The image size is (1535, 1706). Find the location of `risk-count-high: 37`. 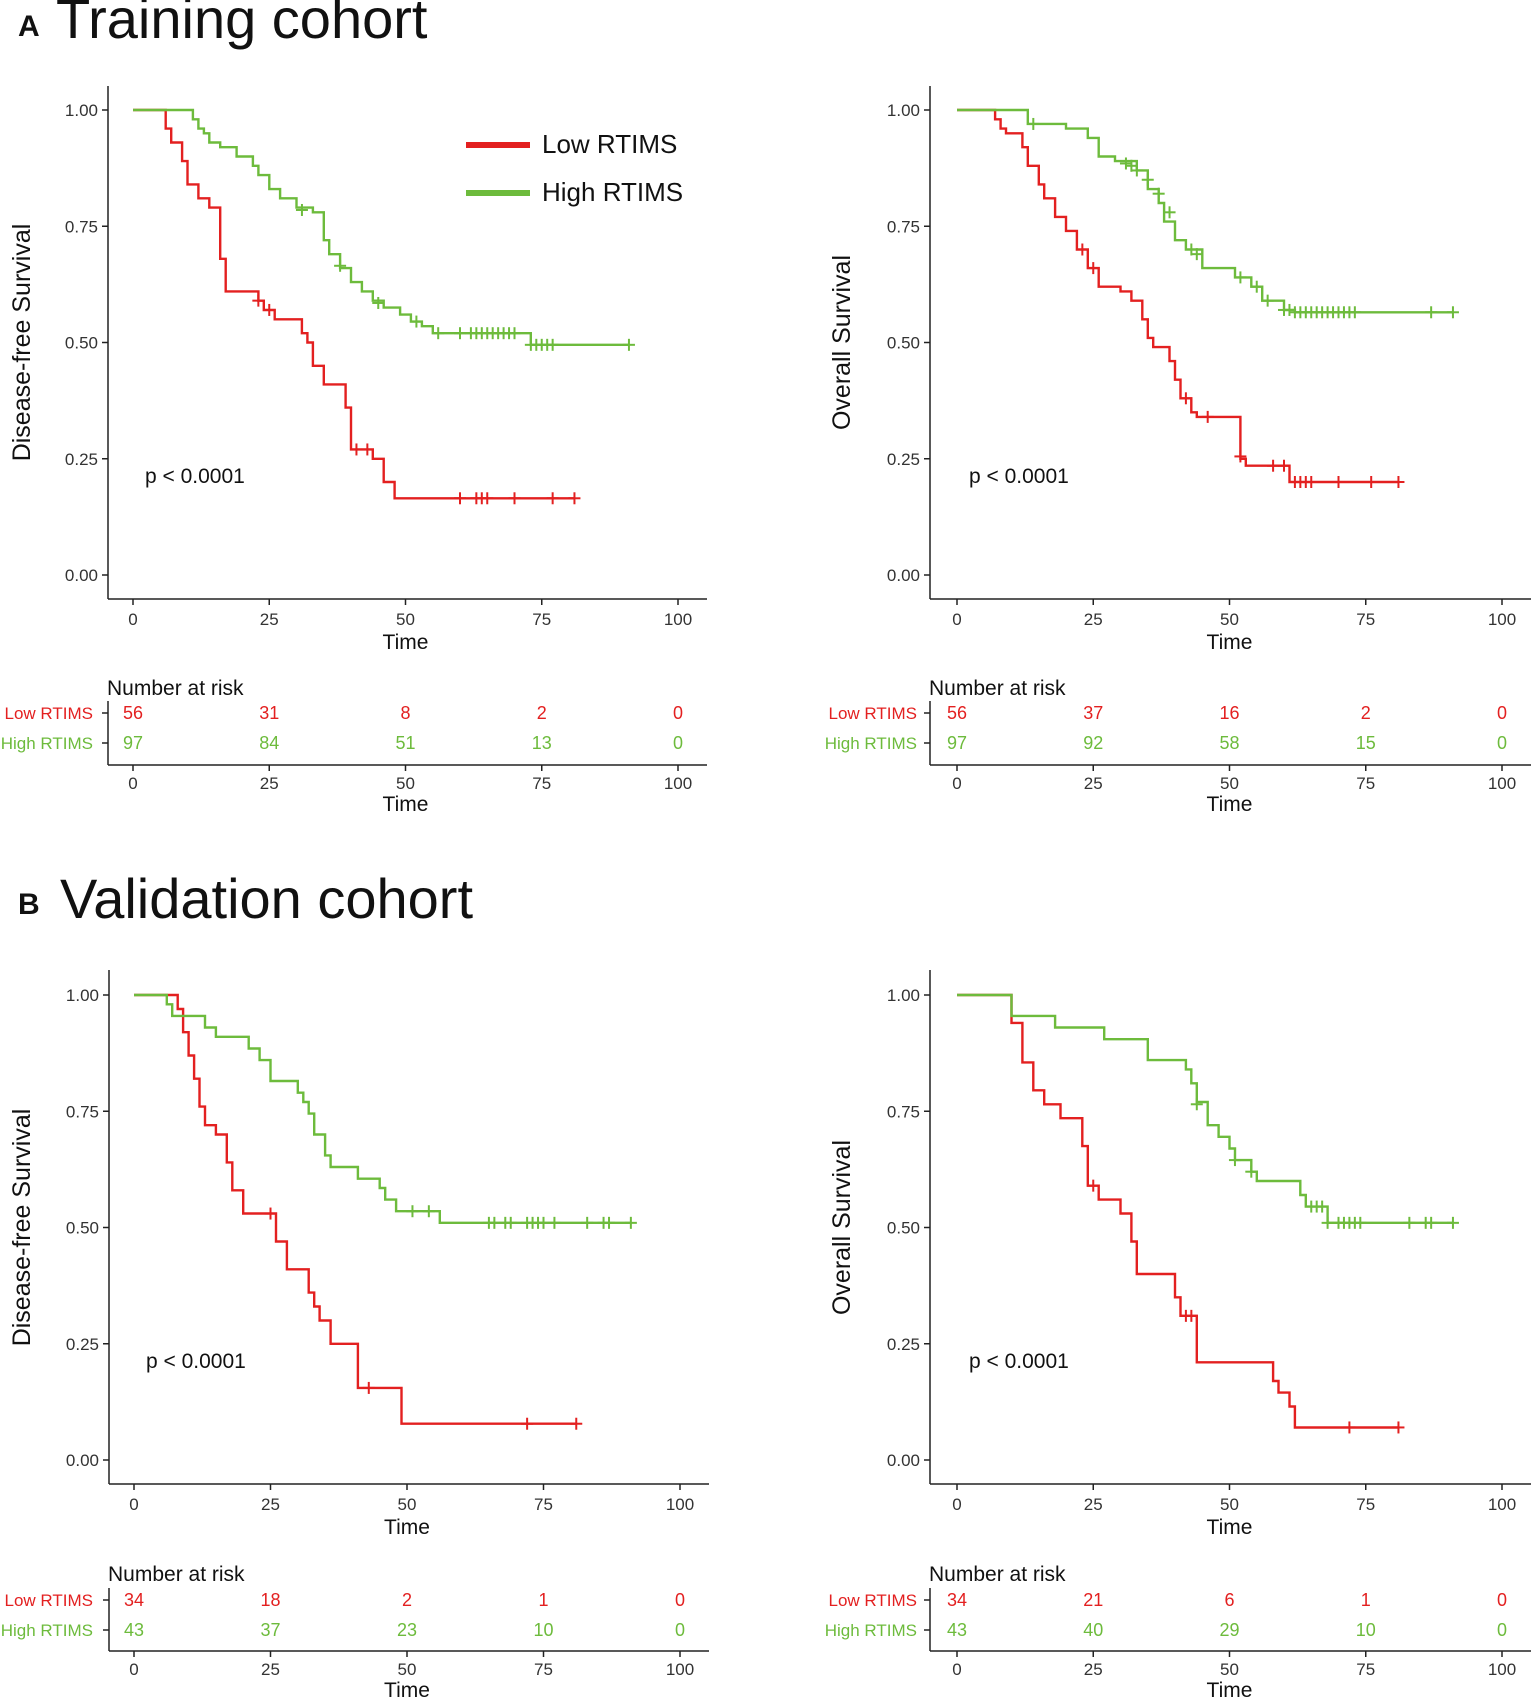

risk-count-high: 37 is located at coordinates (270, 1630).